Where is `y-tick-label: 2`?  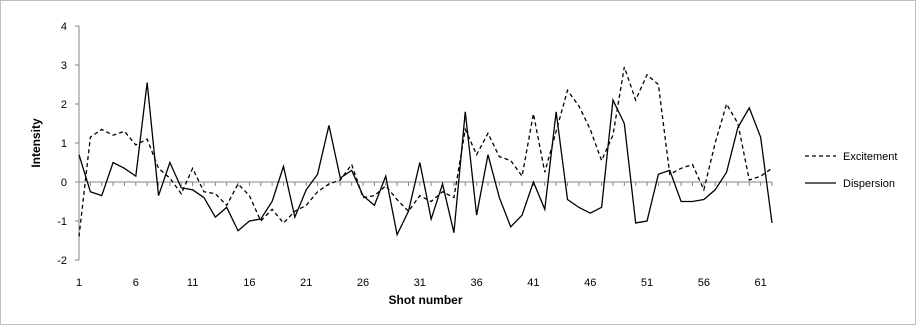
y-tick-label: 2 is located at coordinates (64, 105).